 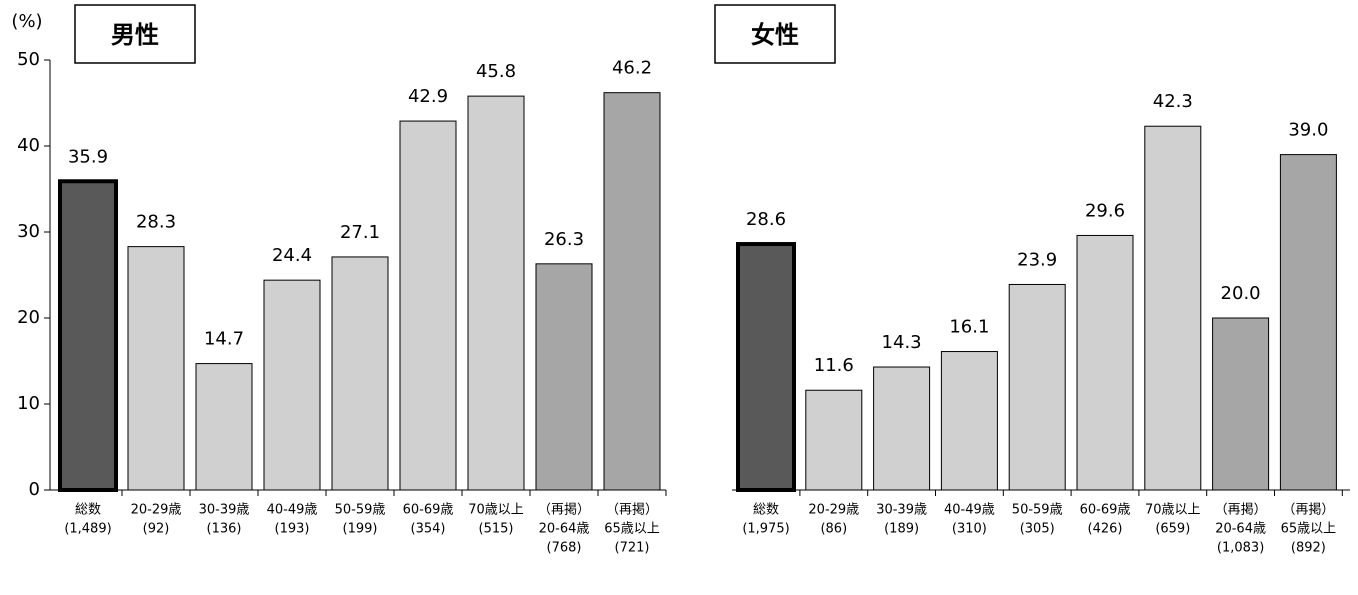 I want to click on value-label: 45.8, so click(x=496, y=71).